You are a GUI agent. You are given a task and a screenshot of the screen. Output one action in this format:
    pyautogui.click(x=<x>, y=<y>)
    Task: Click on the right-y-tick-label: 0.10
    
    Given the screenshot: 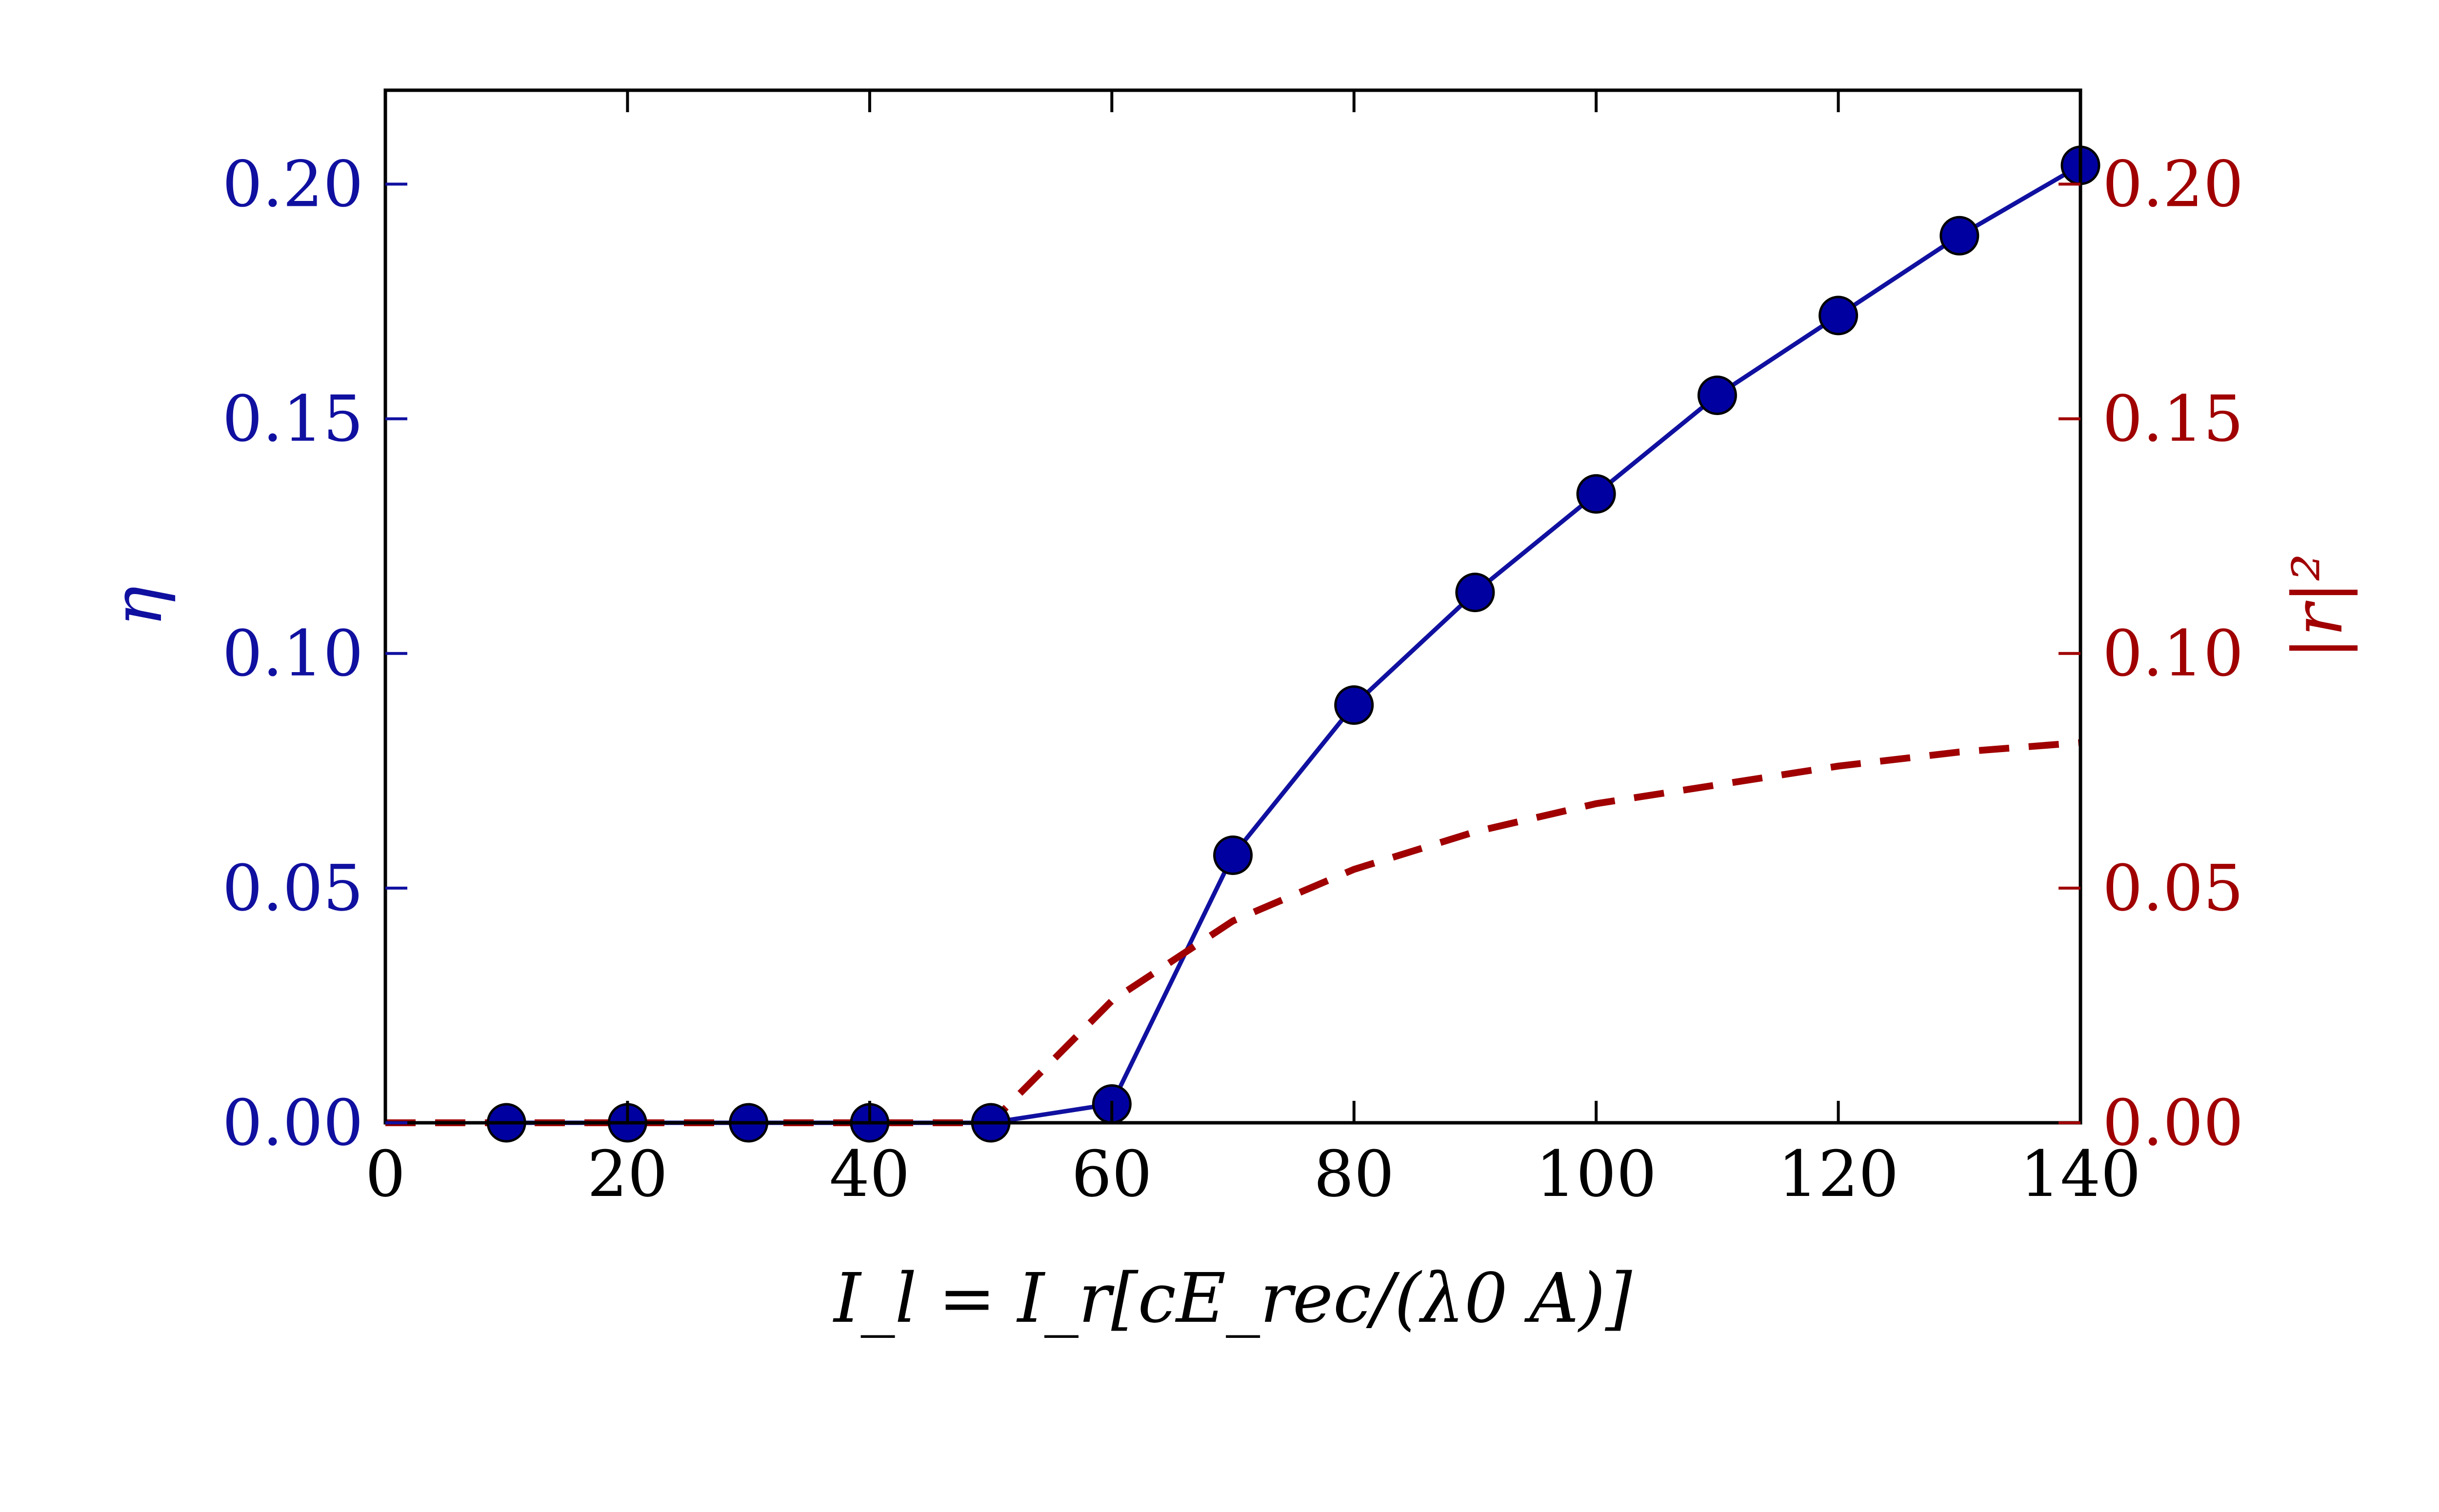 What is the action you would take?
    pyautogui.click(x=2172, y=654)
    